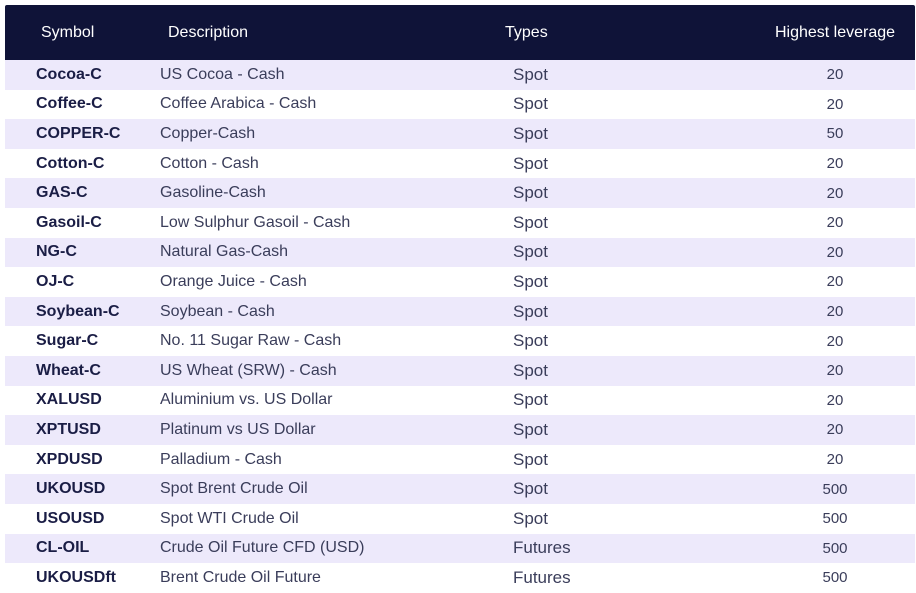 This screenshot has width=916, height=593. What do you see at coordinates (69, 104) in the screenshot?
I see `symbol-cell: Coffee-C` at bounding box center [69, 104].